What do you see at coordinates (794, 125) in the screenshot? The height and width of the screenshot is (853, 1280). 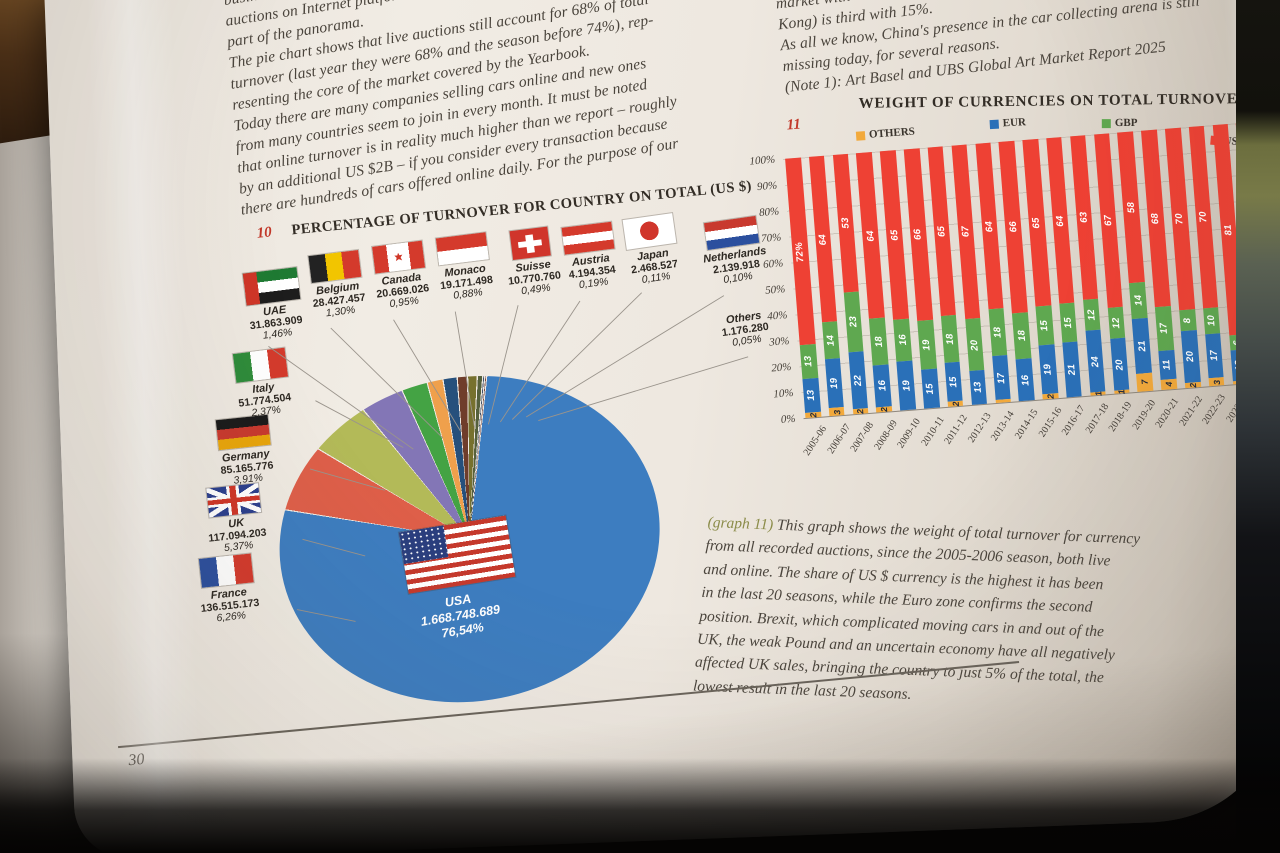 I see `bar-section-number: 11` at bounding box center [794, 125].